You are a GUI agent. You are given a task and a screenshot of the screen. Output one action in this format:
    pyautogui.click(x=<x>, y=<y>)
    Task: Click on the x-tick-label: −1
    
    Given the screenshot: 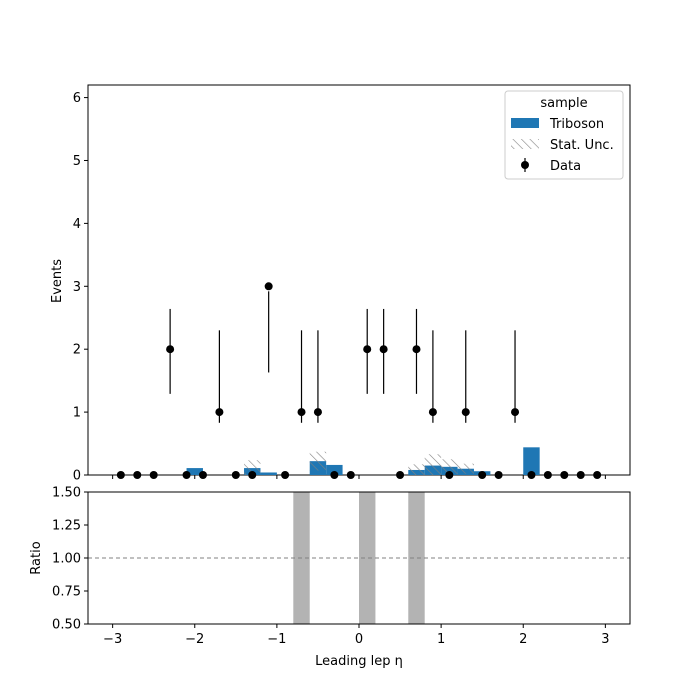 What is the action you would take?
    pyautogui.click(x=276, y=639)
    